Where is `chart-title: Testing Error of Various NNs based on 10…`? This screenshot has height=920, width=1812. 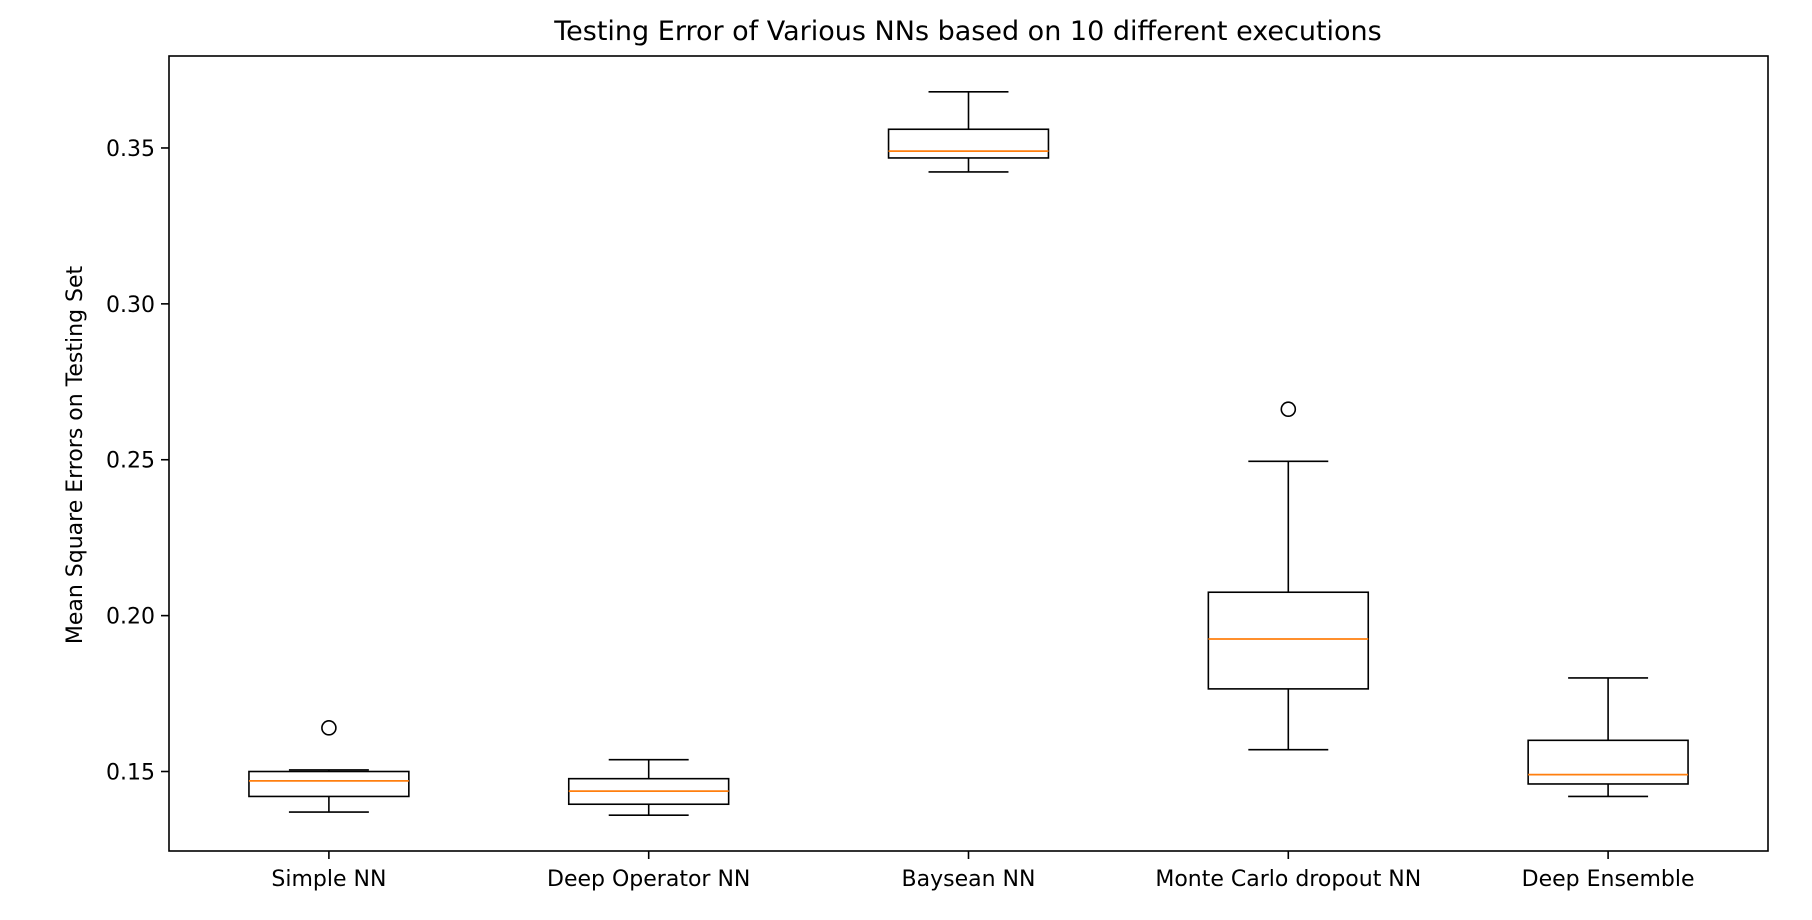 chart-title: Testing Error of Various NNs based on 10… is located at coordinates (967, 31).